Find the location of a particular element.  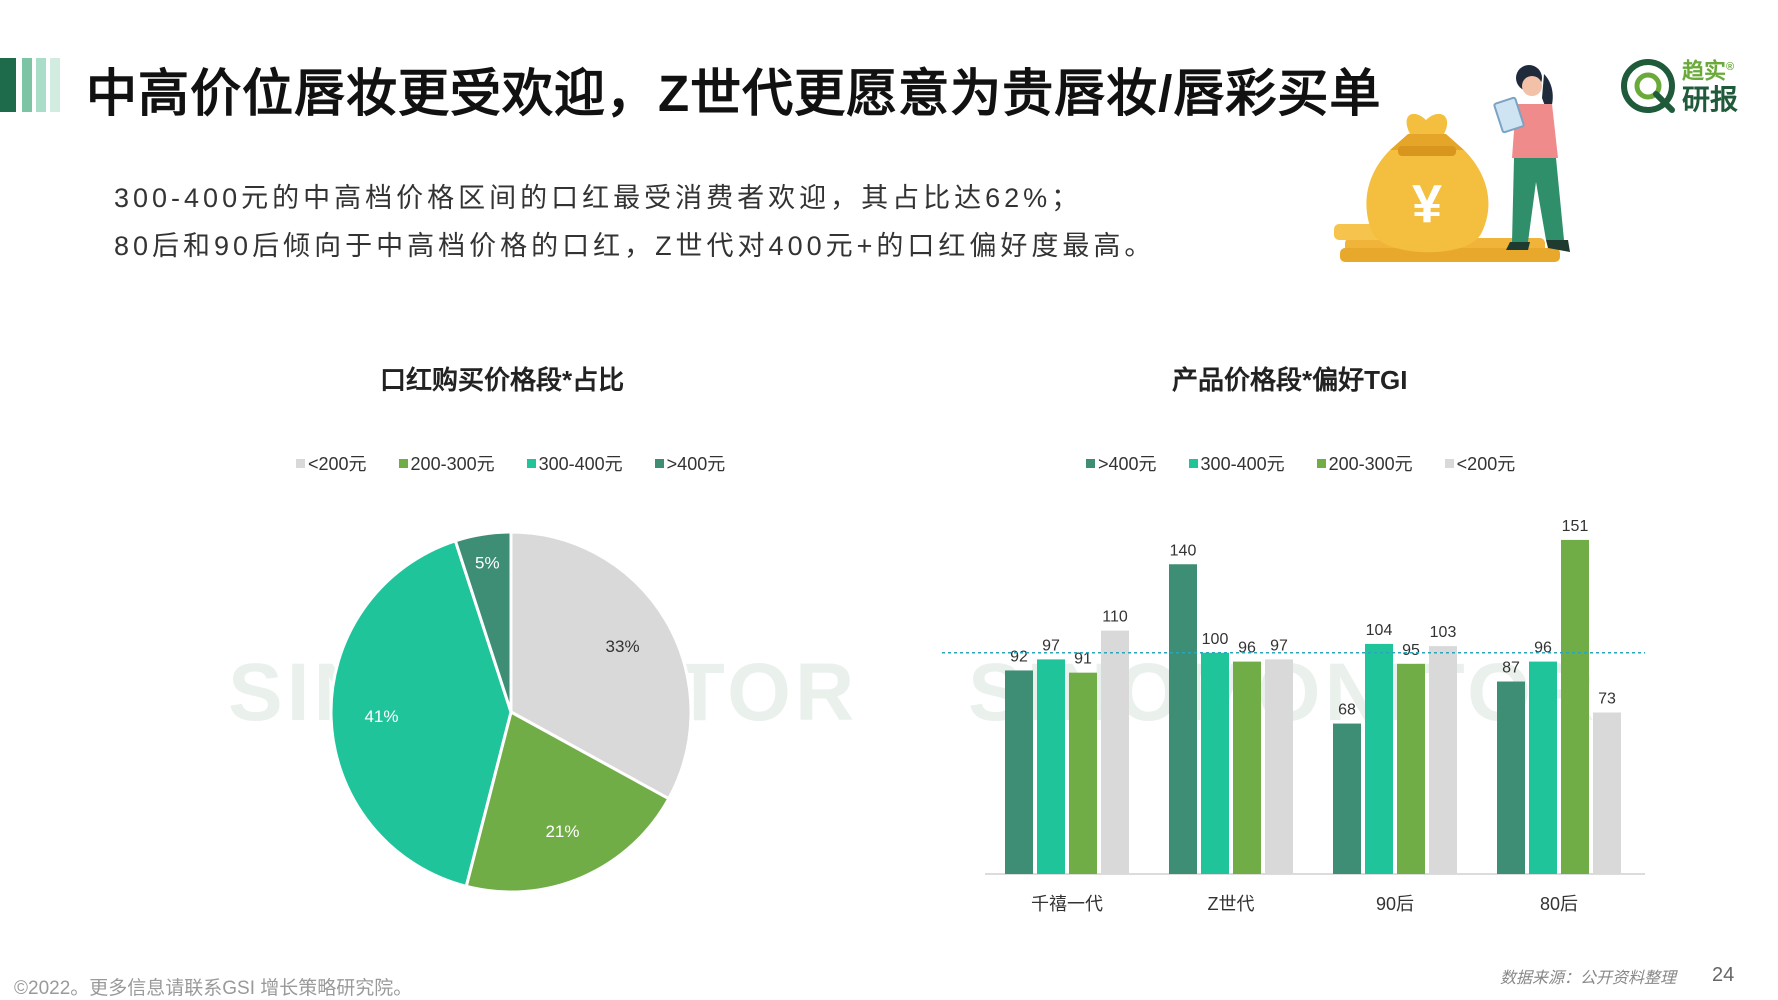

bar-data-label: 95 is located at coordinates (1411, 650).